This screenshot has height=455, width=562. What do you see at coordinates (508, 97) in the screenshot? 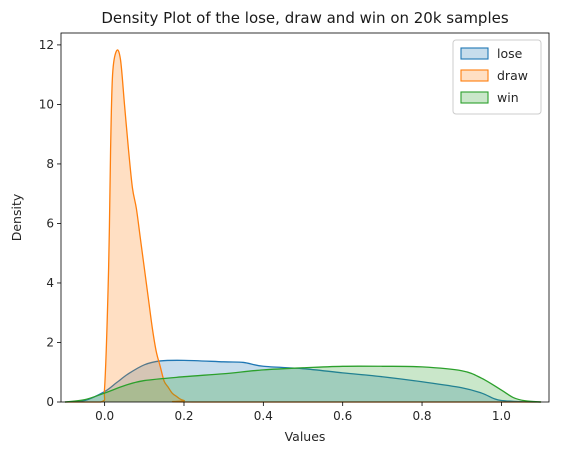
I see `legend-label-win: win` at bounding box center [508, 97].